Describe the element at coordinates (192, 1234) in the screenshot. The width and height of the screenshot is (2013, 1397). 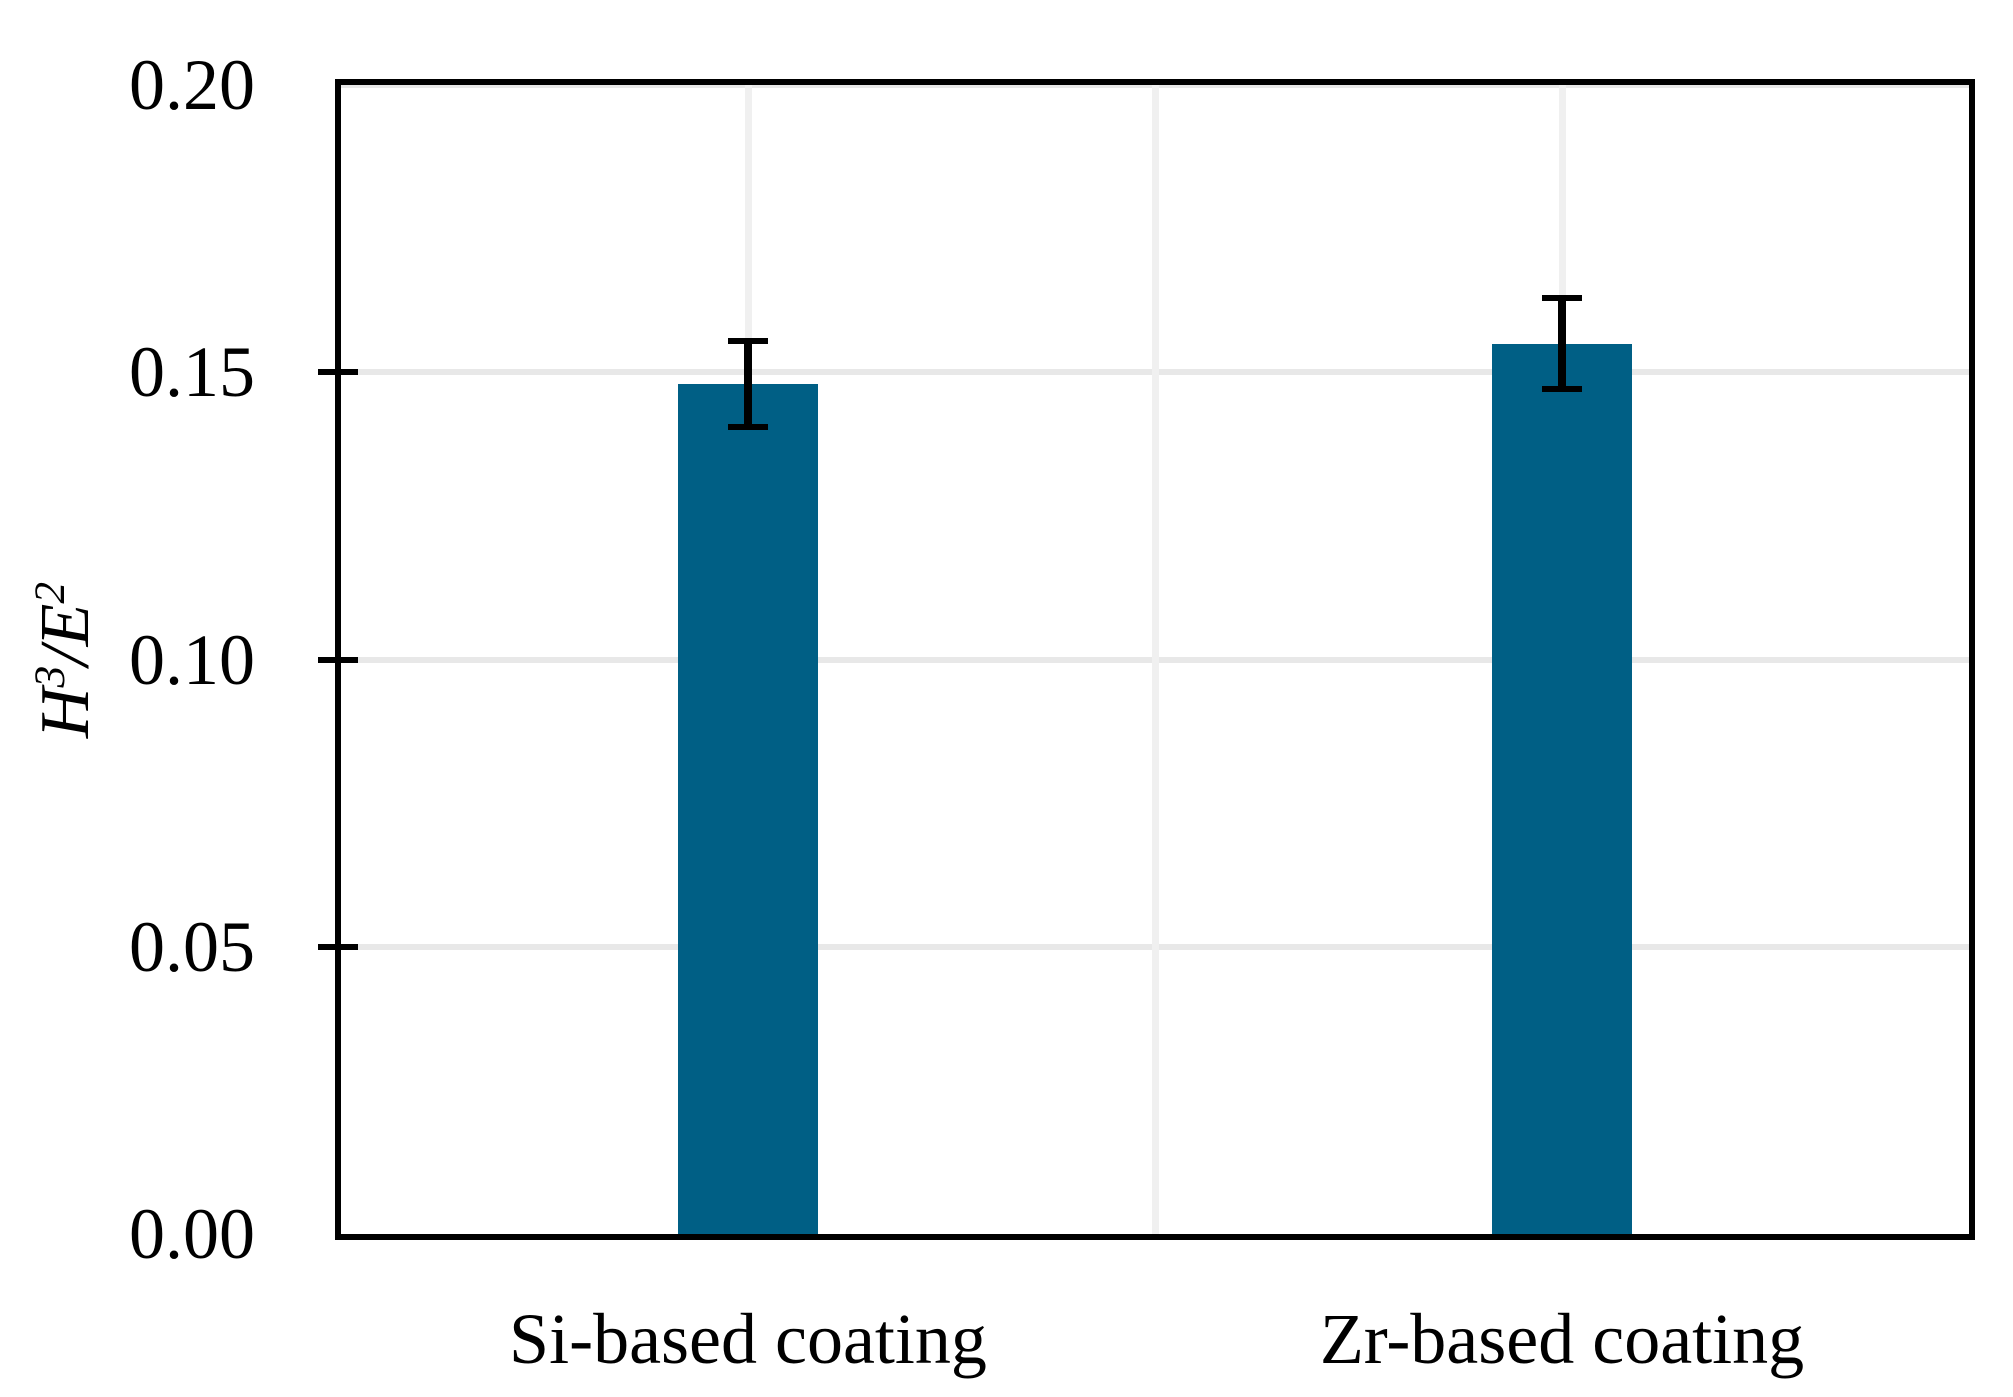
I see `y-tick-label: 0.00` at that location.